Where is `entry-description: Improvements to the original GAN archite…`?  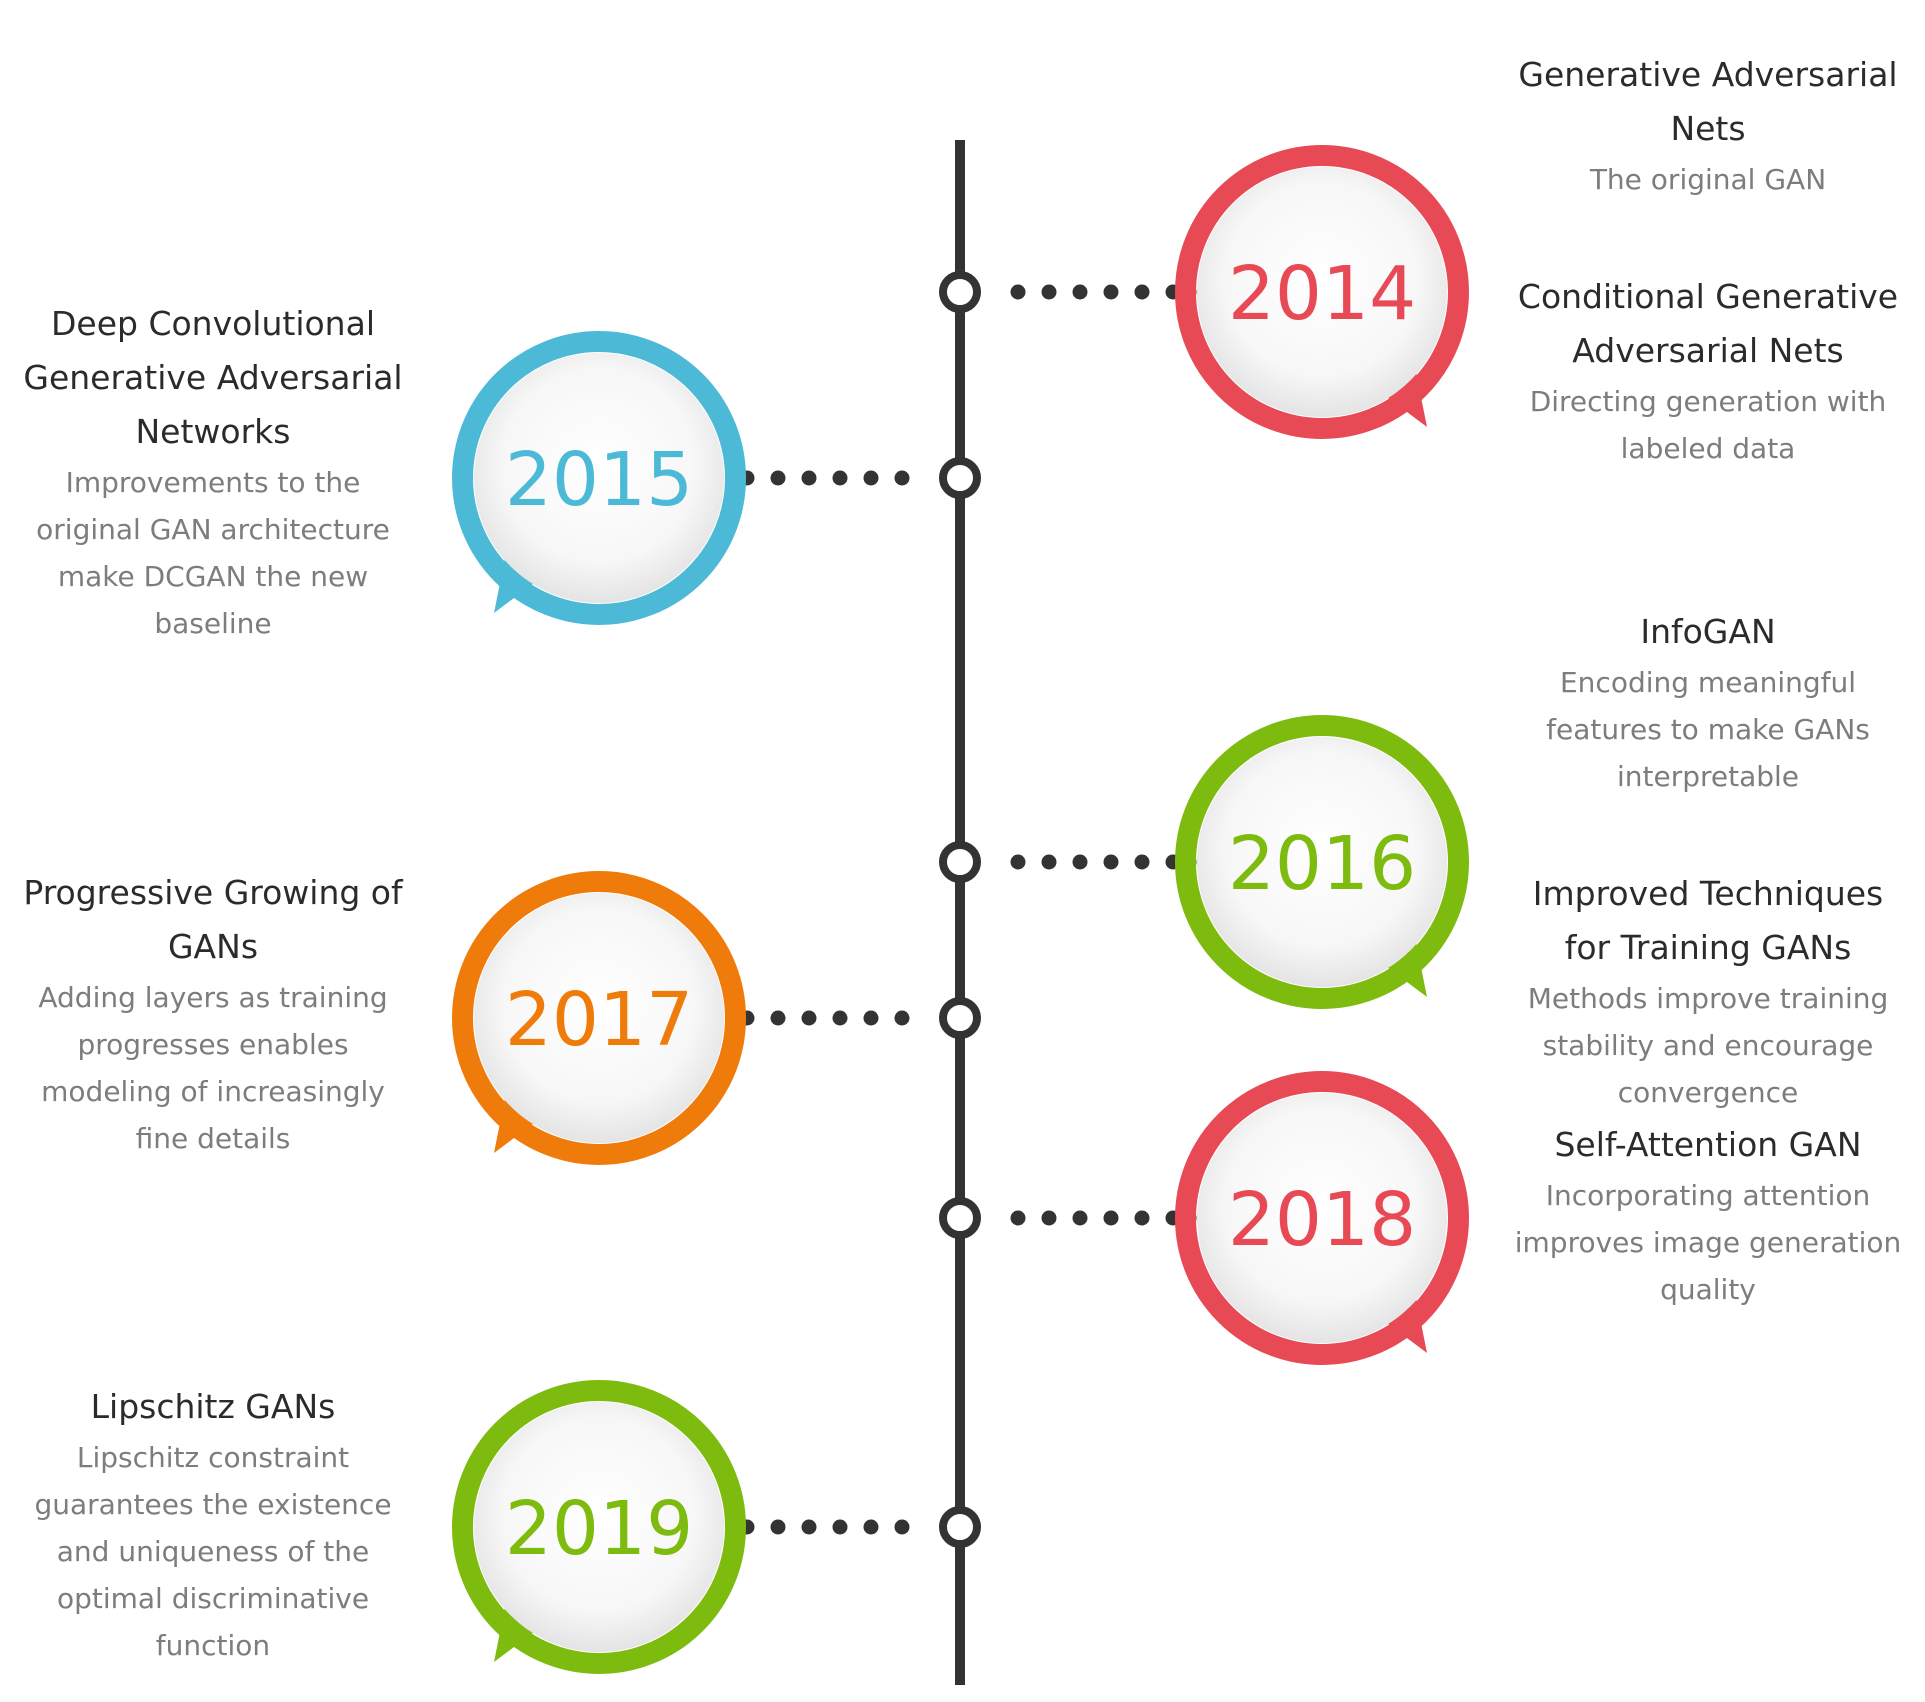 entry-description: Improvements to the original GAN archite… is located at coordinates (213, 553).